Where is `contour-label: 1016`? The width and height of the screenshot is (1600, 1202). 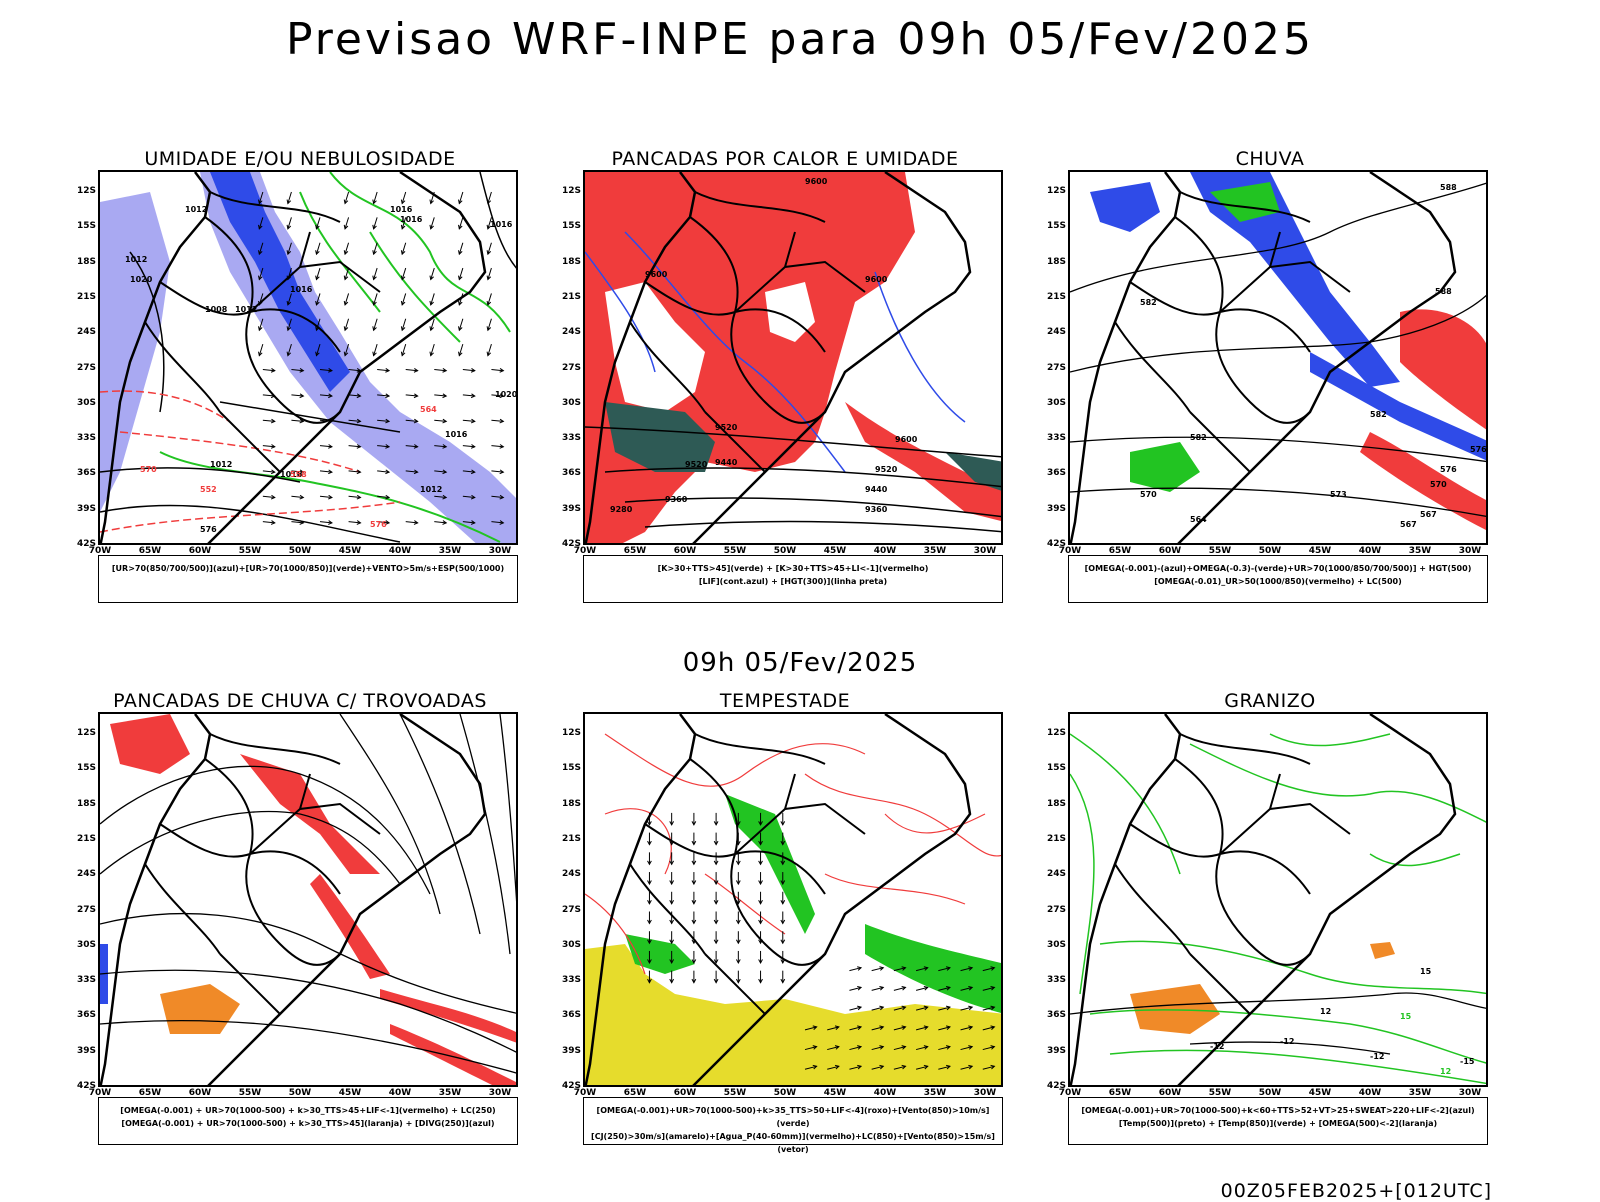 contour-label: 1016 is located at coordinates (301, 289).